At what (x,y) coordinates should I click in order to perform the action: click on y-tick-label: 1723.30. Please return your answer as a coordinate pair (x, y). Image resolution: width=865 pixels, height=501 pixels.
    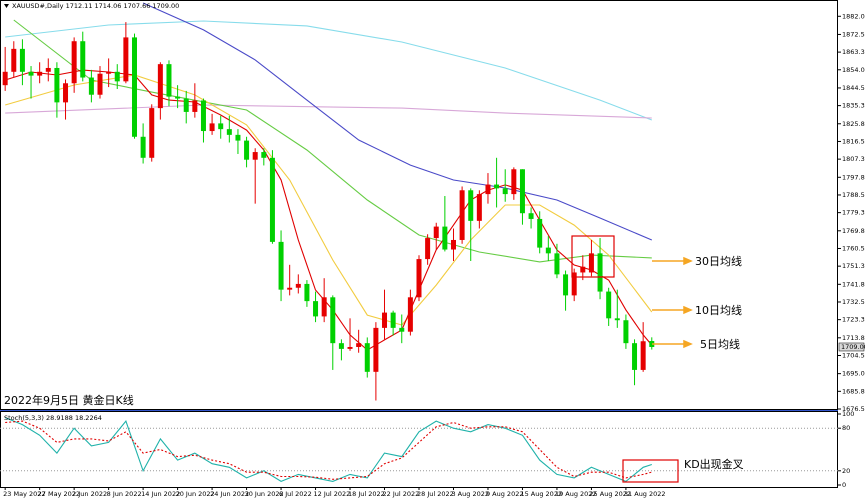
    Looking at the image, I should click on (853, 320).